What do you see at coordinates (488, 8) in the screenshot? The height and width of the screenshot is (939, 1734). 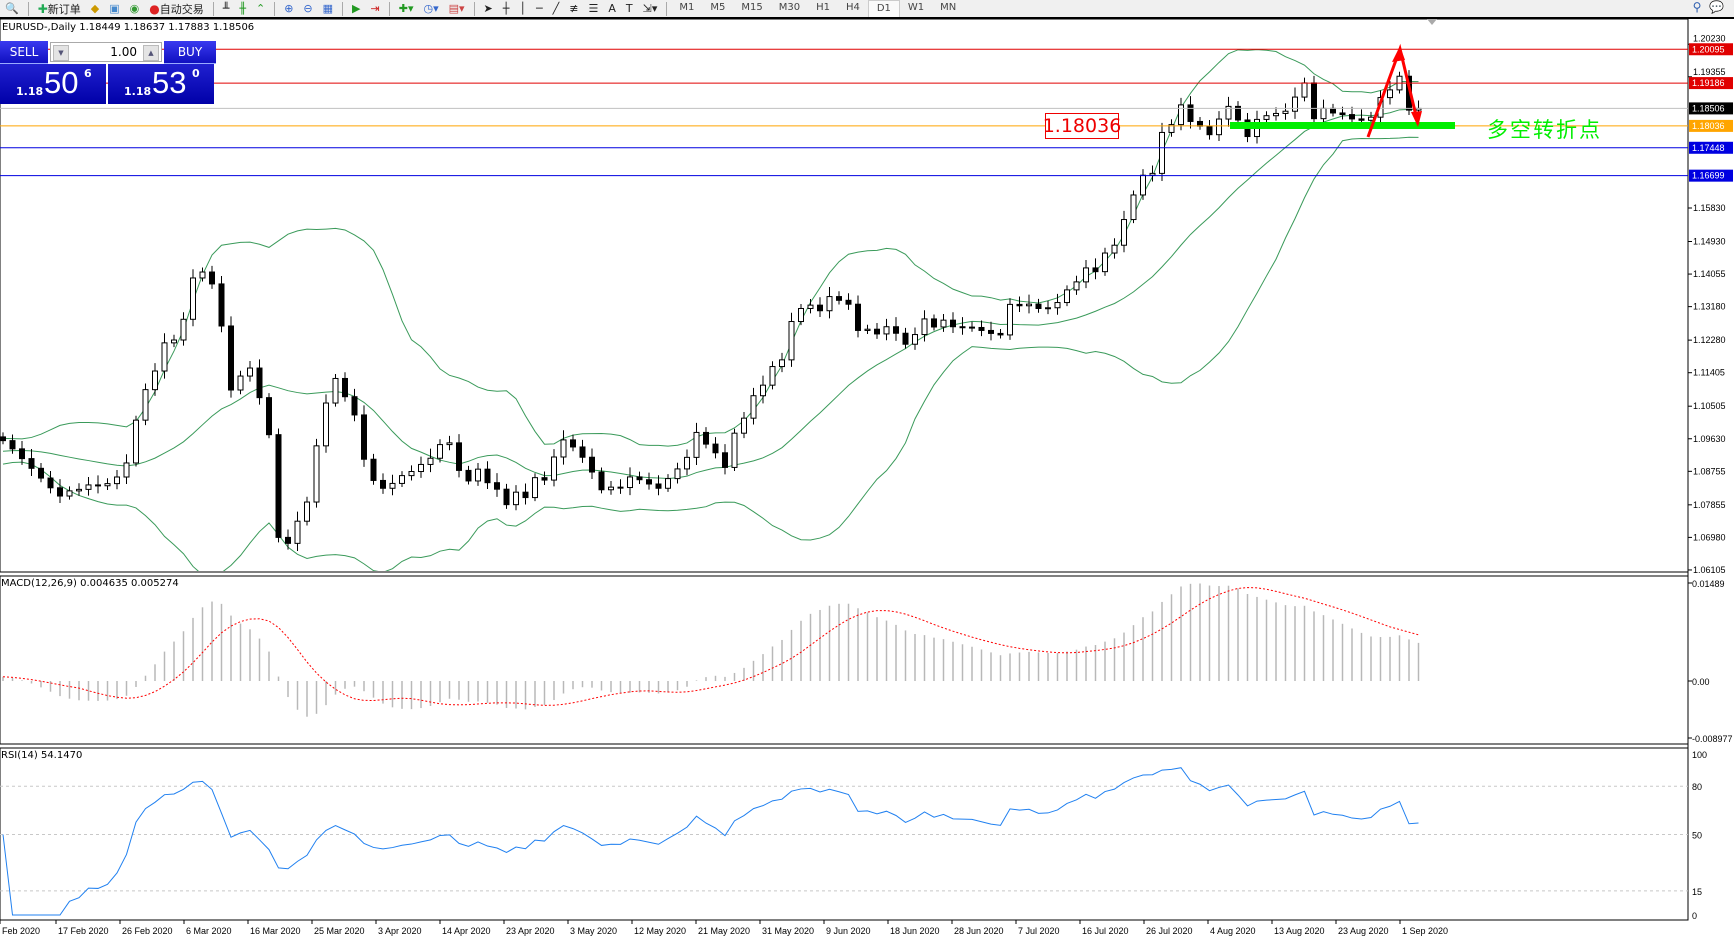 I see `cursor-icon: ➤` at bounding box center [488, 8].